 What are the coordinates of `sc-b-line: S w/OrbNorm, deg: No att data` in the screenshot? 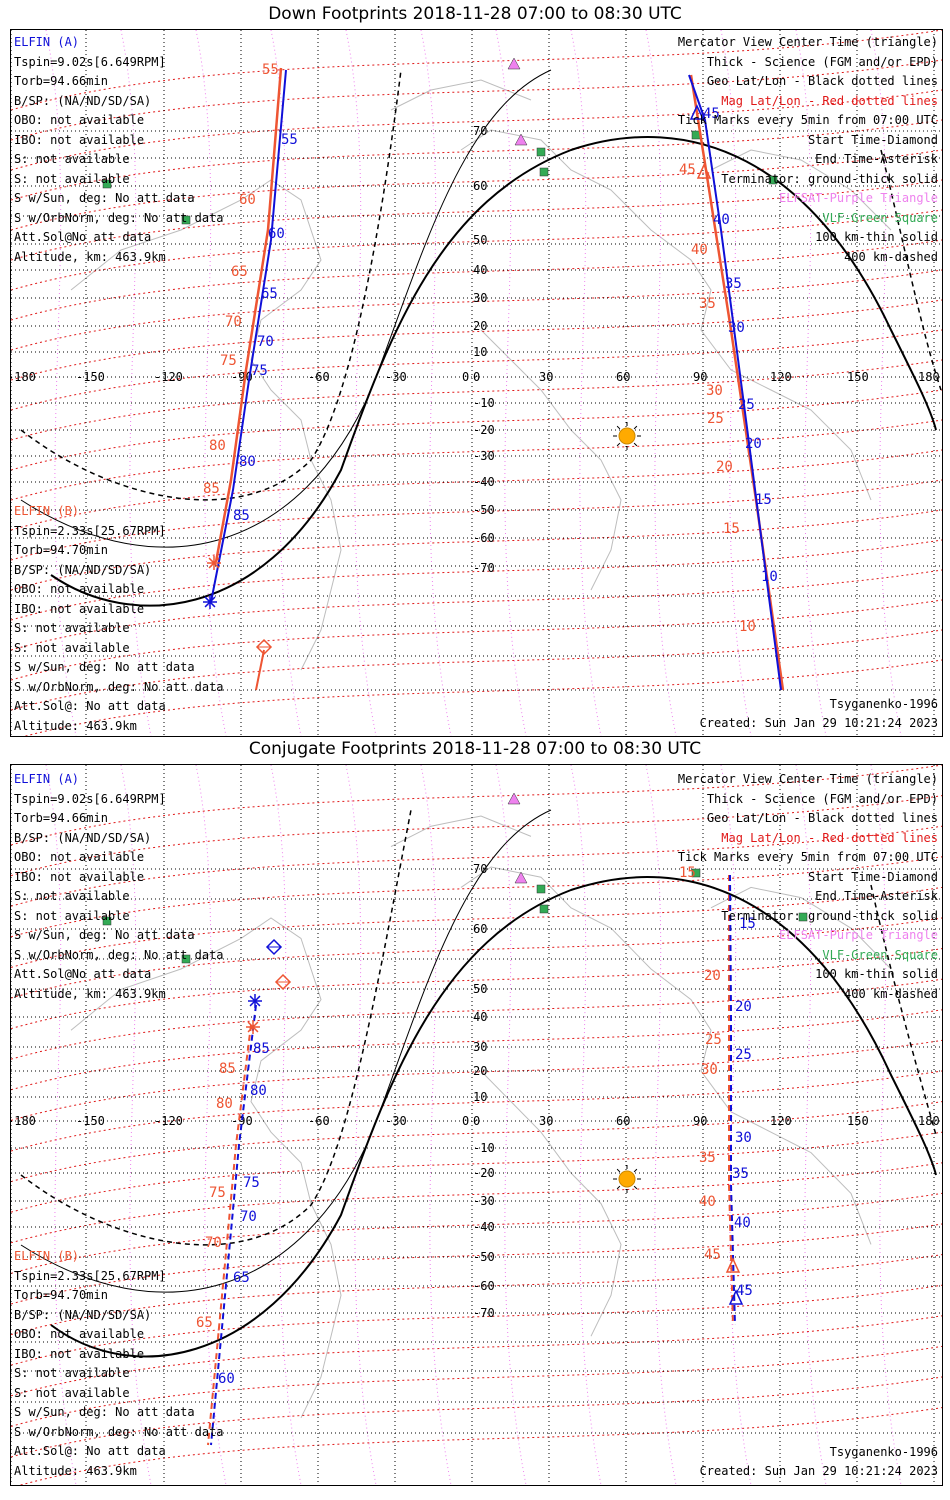 It's located at (119, 686).